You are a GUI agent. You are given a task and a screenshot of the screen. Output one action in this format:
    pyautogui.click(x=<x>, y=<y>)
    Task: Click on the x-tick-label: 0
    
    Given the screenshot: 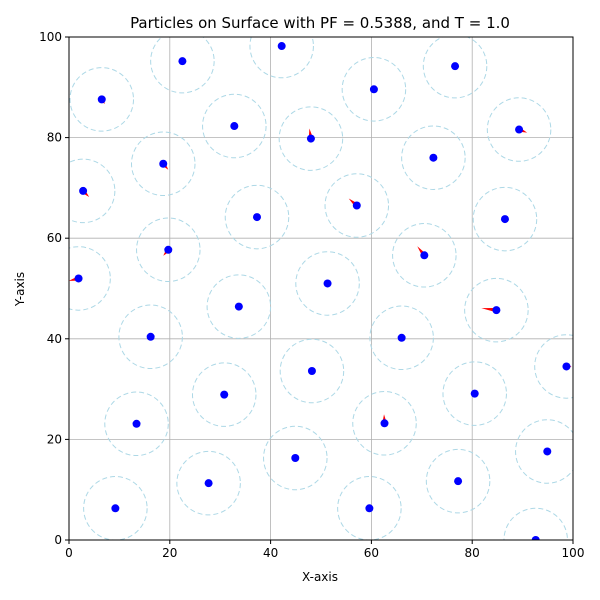 What is the action you would take?
    pyautogui.click(x=69, y=553)
    